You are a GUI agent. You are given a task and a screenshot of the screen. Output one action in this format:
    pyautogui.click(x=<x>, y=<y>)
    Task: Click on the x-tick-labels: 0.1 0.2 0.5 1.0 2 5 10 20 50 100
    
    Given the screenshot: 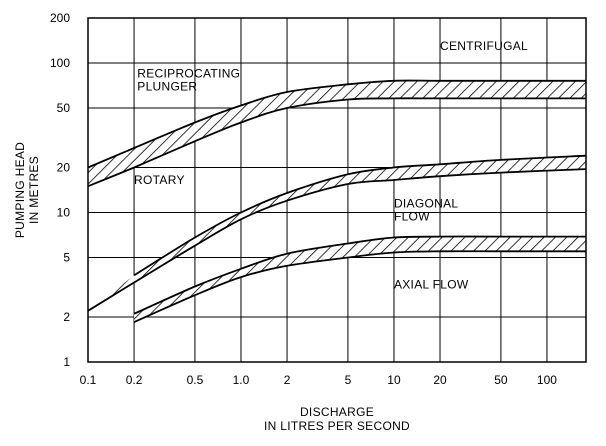 What is the action you would take?
    pyautogui.click(x=319, y=380)
    